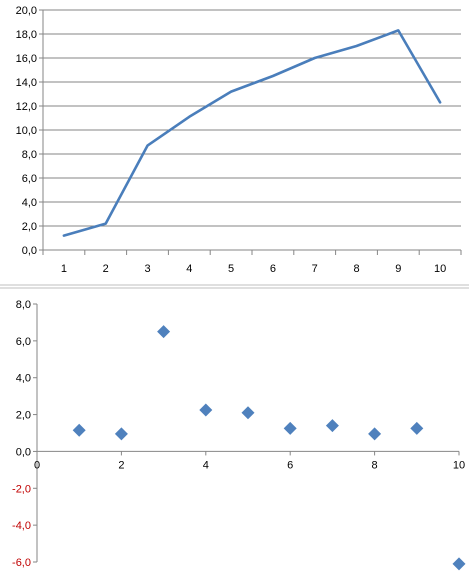  Describe the element at coordinates (21, 563) in the screenshot. I see `y-tick-label: -6,0` at that location.